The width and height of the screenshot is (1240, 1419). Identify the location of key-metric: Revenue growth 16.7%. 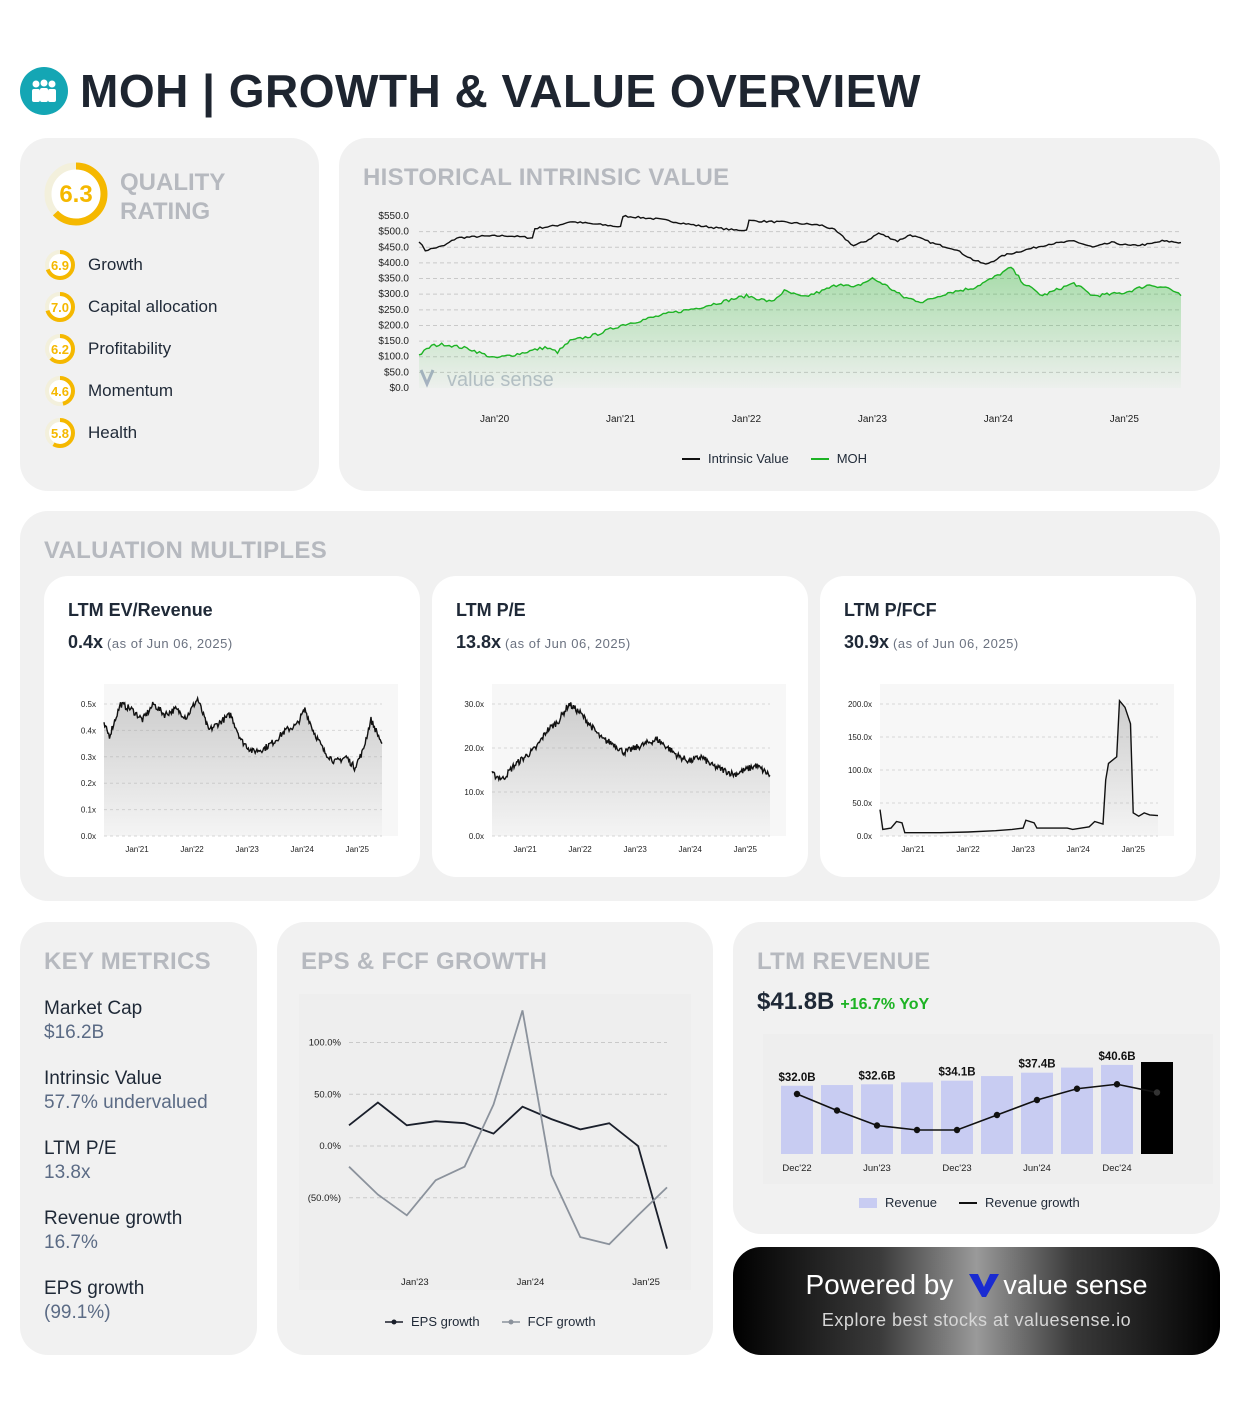
(113, 1231).